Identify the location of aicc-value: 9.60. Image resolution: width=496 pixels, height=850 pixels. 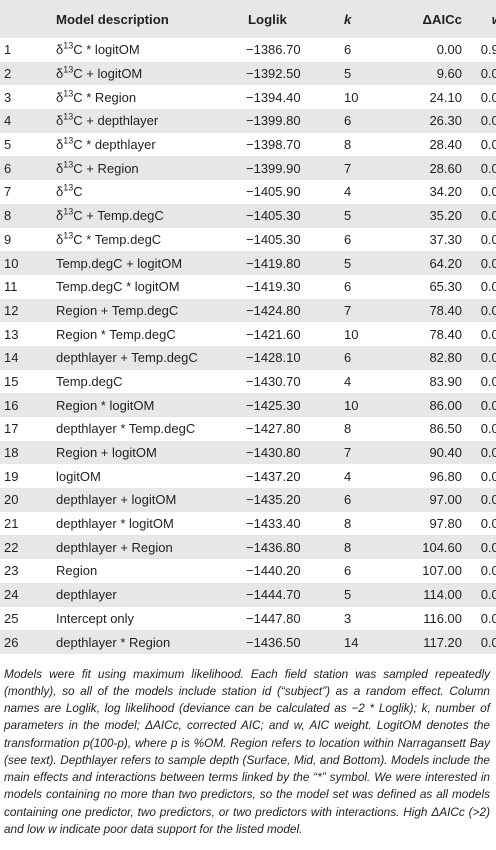
(449, 74).